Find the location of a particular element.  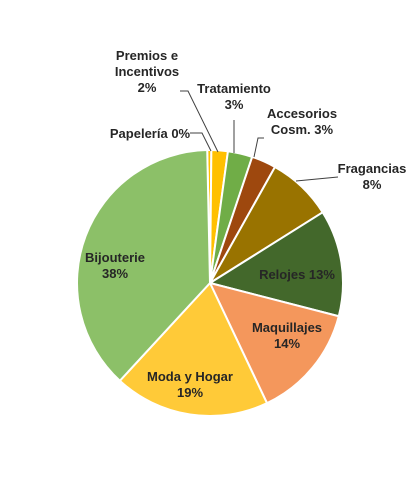

slice-label: Premios e Incentivos 2% is located at coordinates (147, 71).